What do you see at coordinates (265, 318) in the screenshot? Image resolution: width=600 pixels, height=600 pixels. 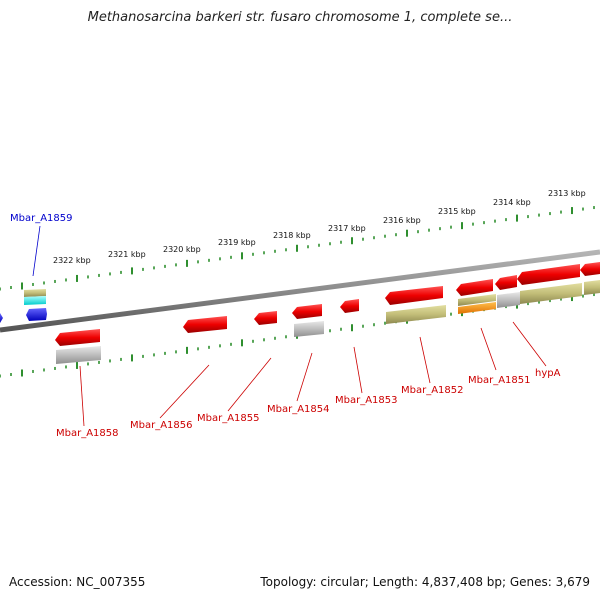 I see `gene-arrow-mbar-a1855` at bounding box center [265, 318].